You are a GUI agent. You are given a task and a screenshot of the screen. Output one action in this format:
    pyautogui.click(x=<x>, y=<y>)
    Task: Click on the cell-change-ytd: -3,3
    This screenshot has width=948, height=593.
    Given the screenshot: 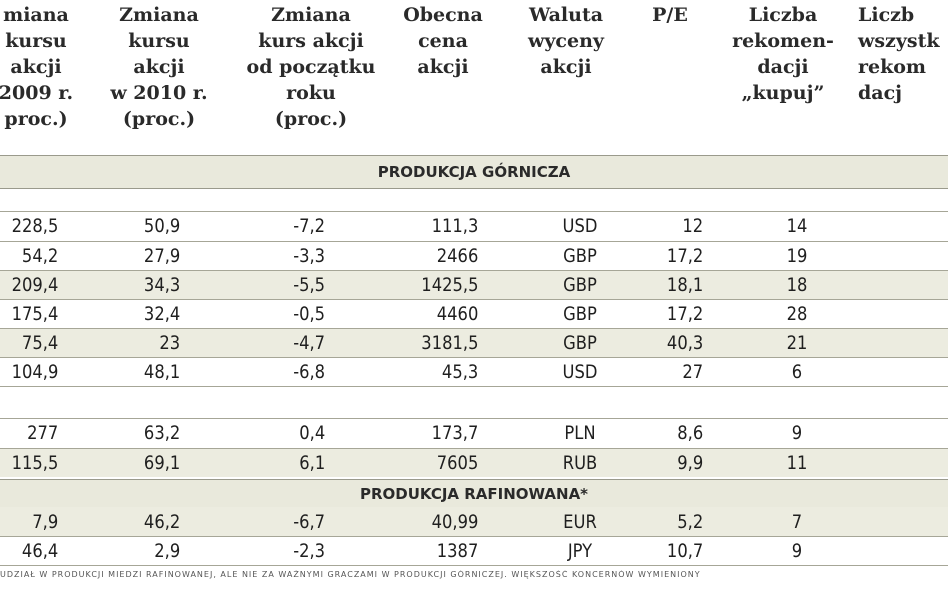 What is the action you would take?
    pyautogui.click(x=309, y=256)
    